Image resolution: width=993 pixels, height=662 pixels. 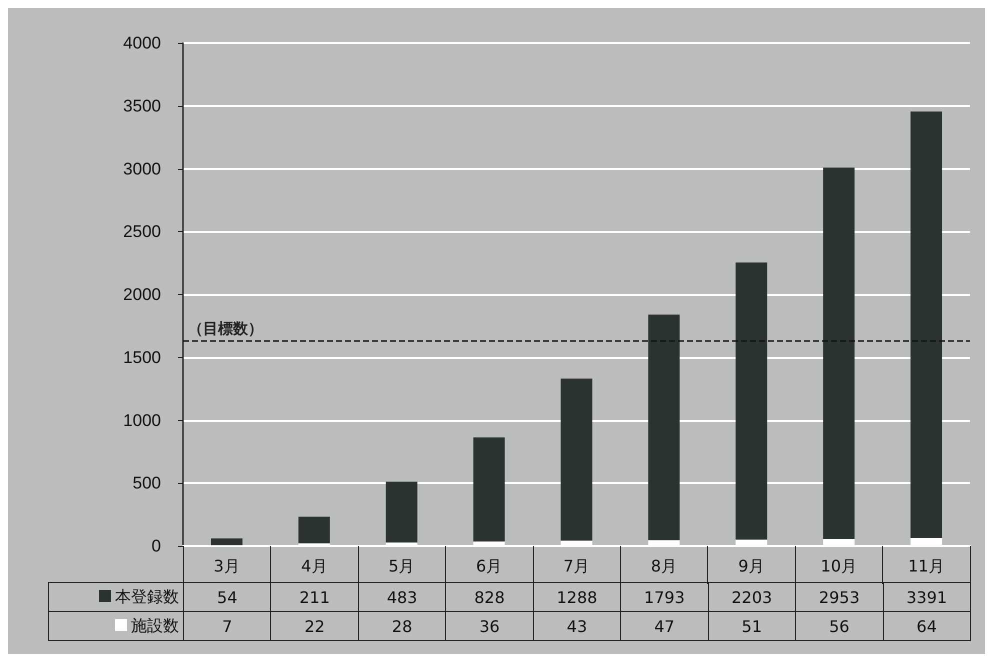 I want to click on data-label: 2953, so click(x=839, y=597).